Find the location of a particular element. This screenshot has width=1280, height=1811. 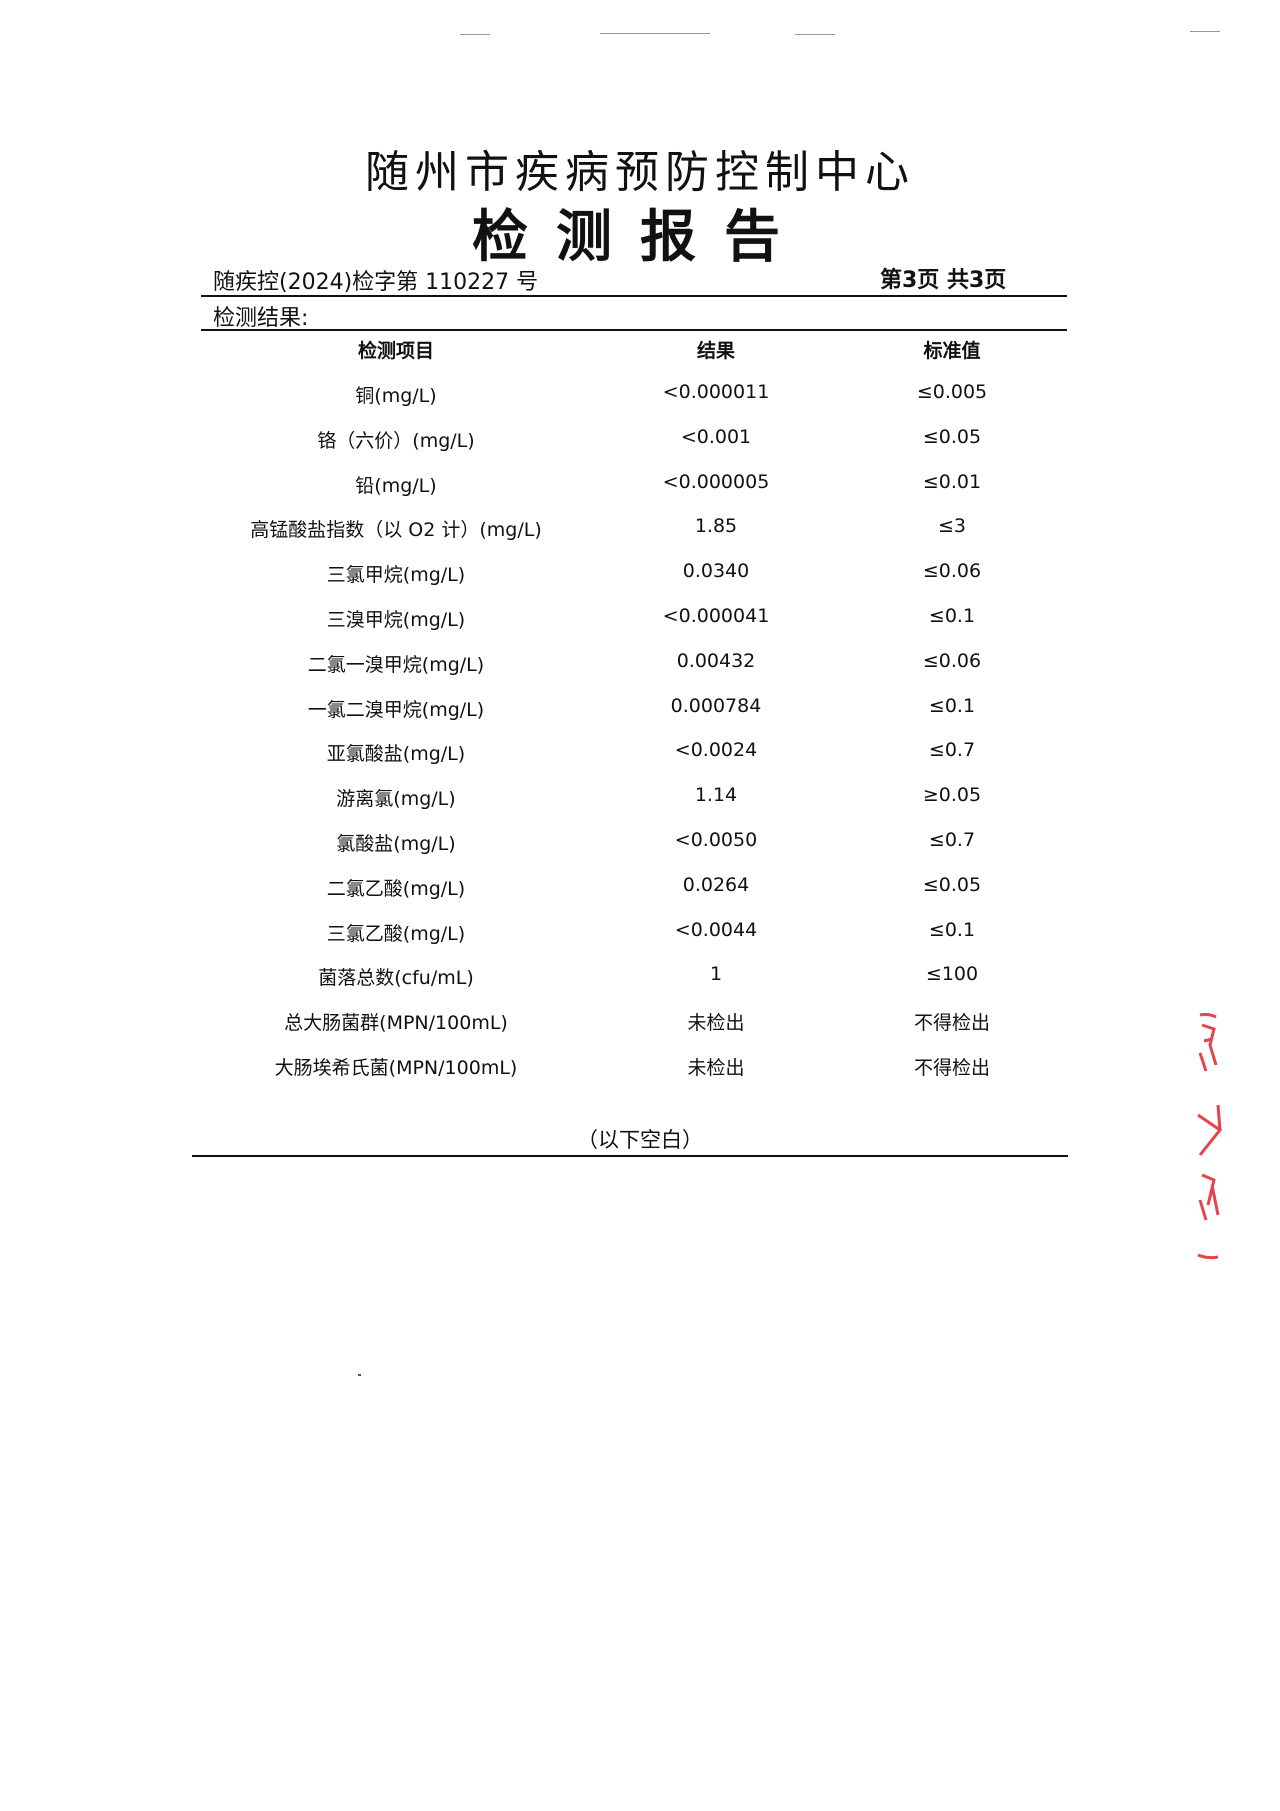

item-cell: 三氯乙酸(mg/L) is located at coordinates (396, 933).